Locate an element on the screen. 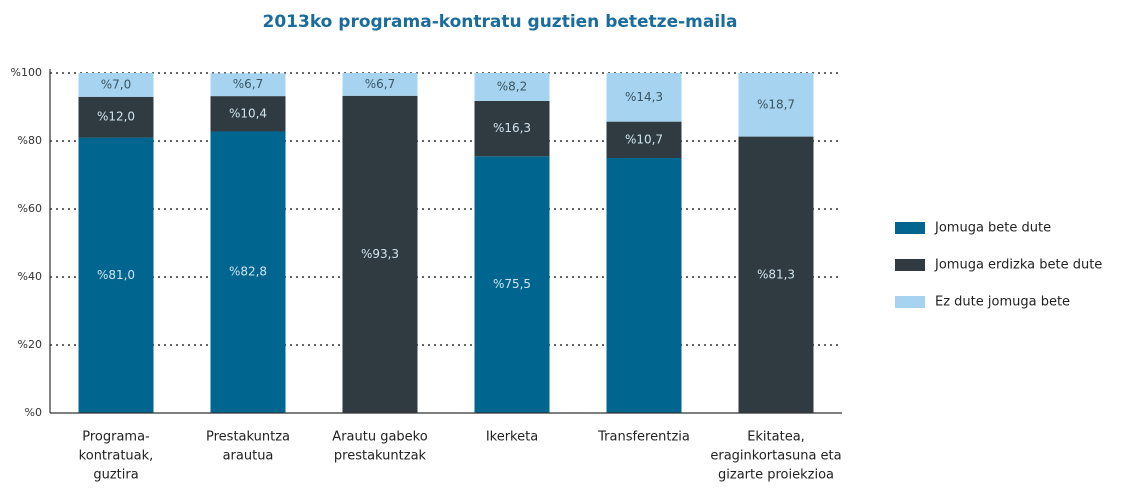  x-tick-label: Prestakuntza is located at coordinates (248, 437).